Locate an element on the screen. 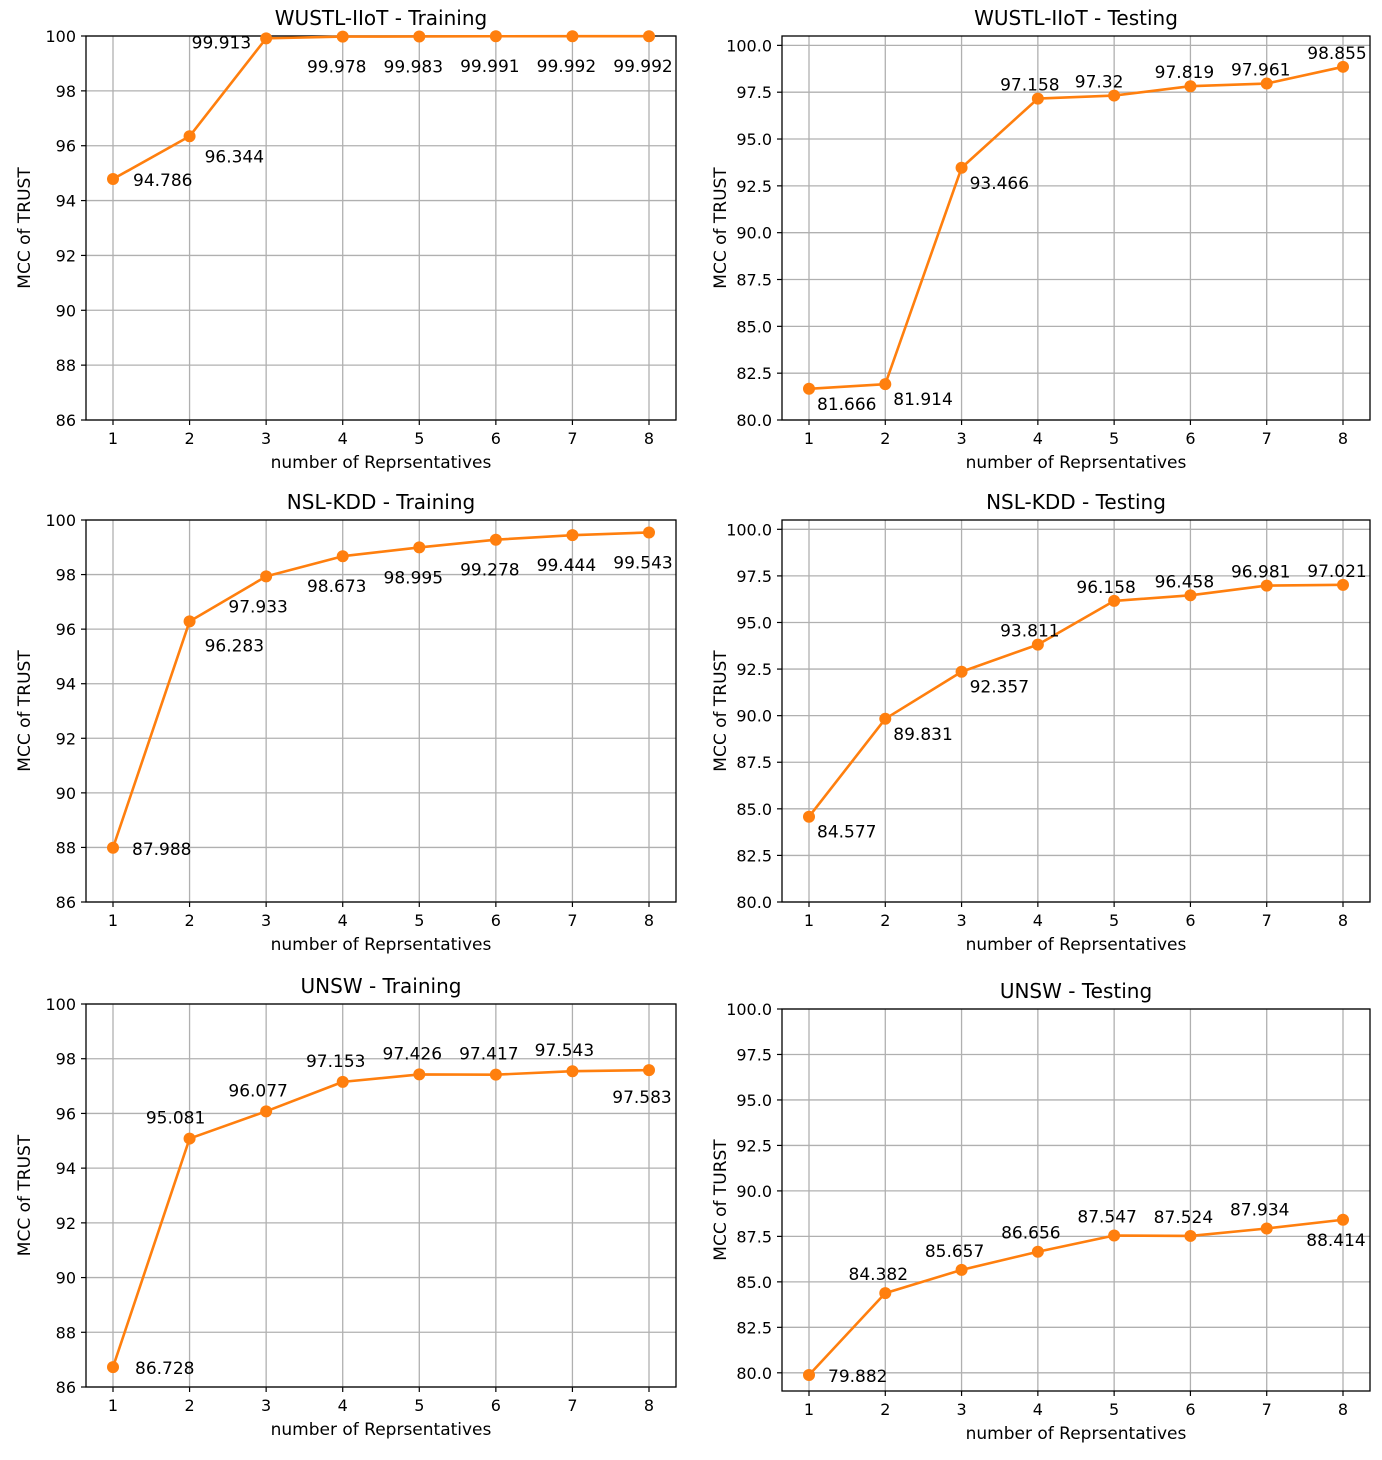 The height and width of the screenshot is (1460, 1382). data-label: 97.426 is located at coordinates (412, 1054).